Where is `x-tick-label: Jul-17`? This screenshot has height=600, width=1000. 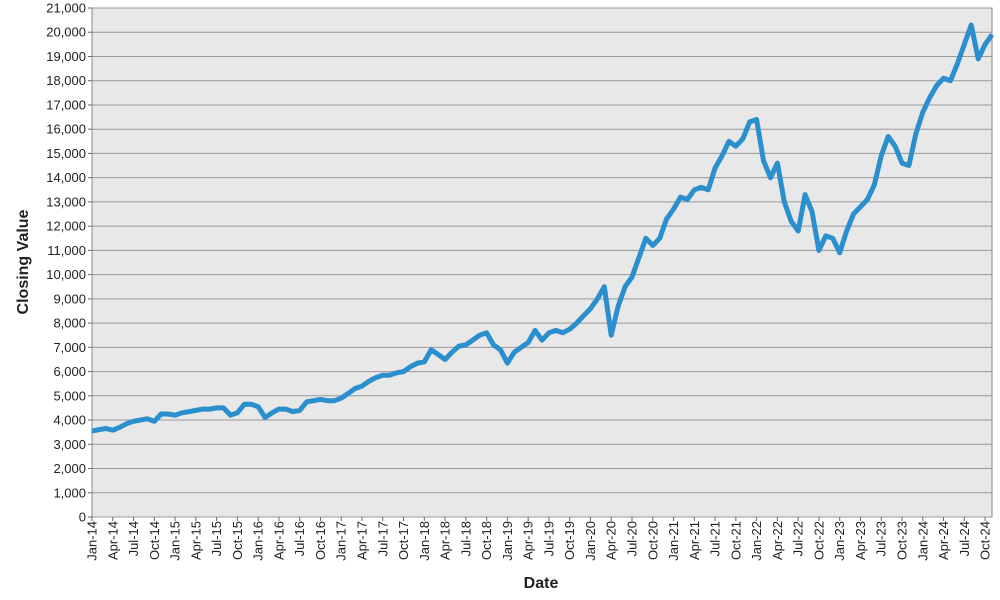 x-tick-label: Jul-17 is located at coordinates (382, 538).